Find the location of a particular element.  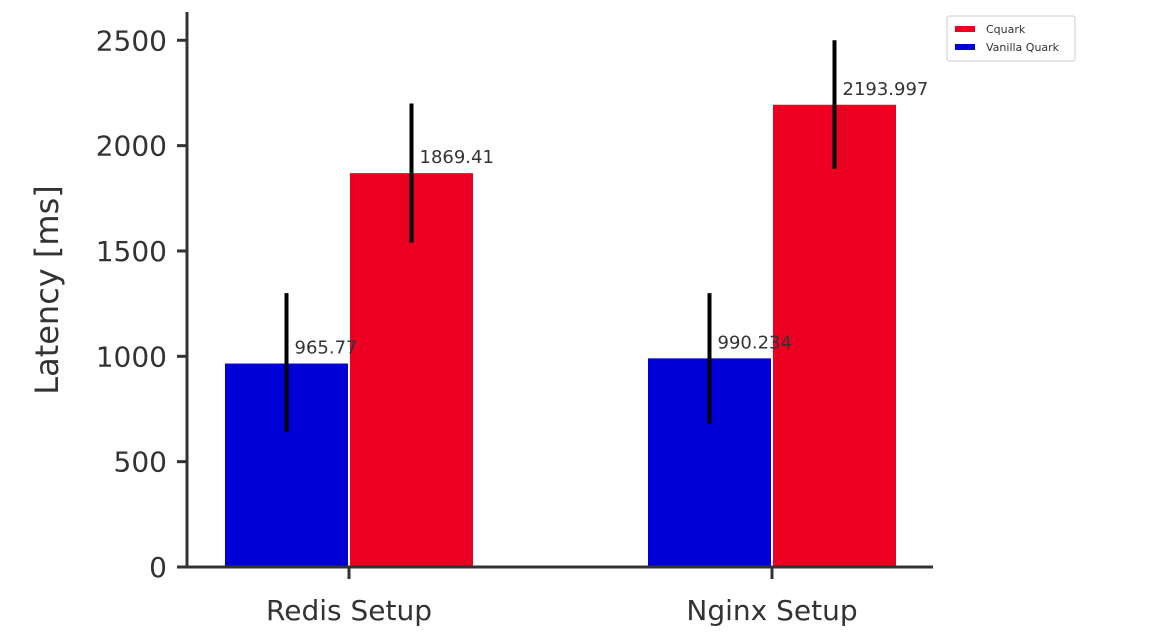

y-axis-title: Latency [ms] is located at coordinates (47, 289).